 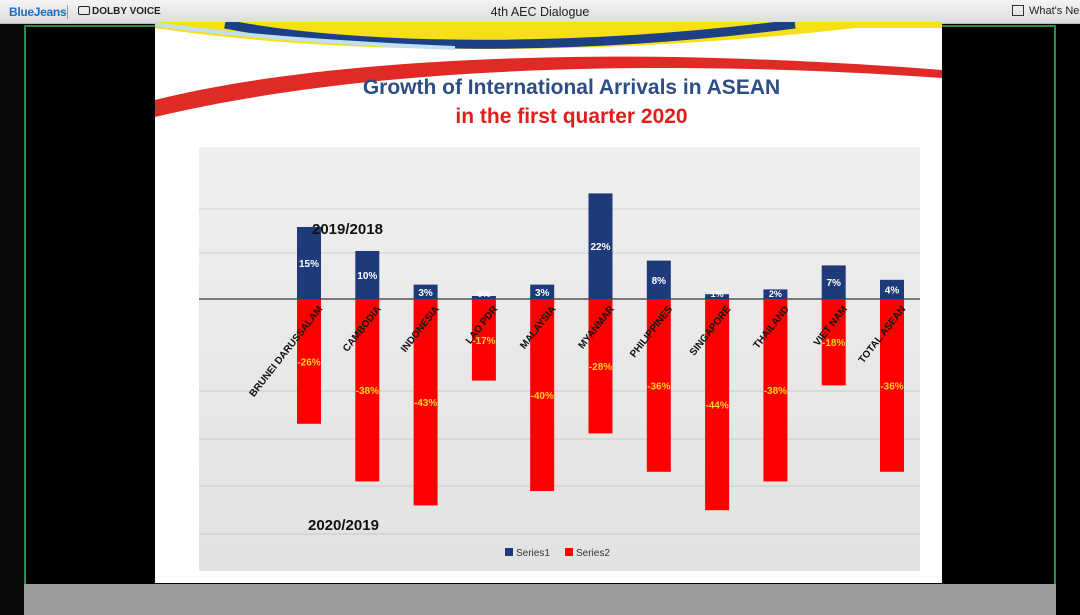 I want to click on data-label-series2: -17%, so click(x=483, y=341).